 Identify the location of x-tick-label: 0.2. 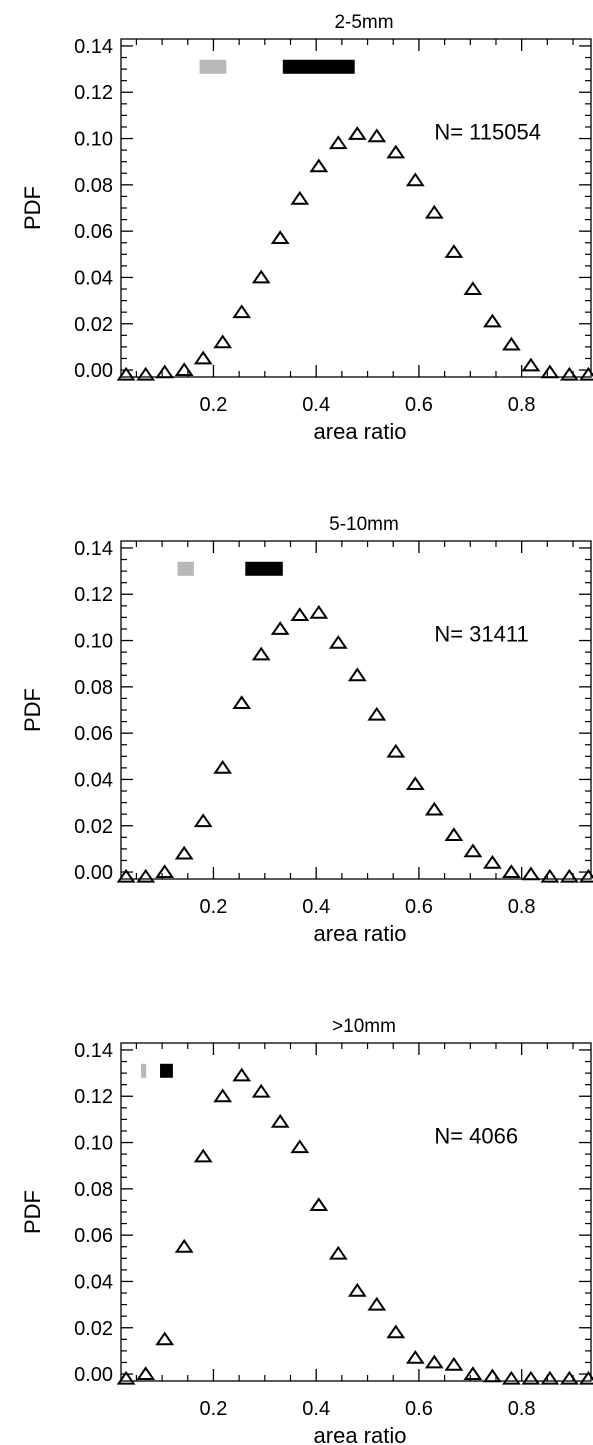
(214, 405).